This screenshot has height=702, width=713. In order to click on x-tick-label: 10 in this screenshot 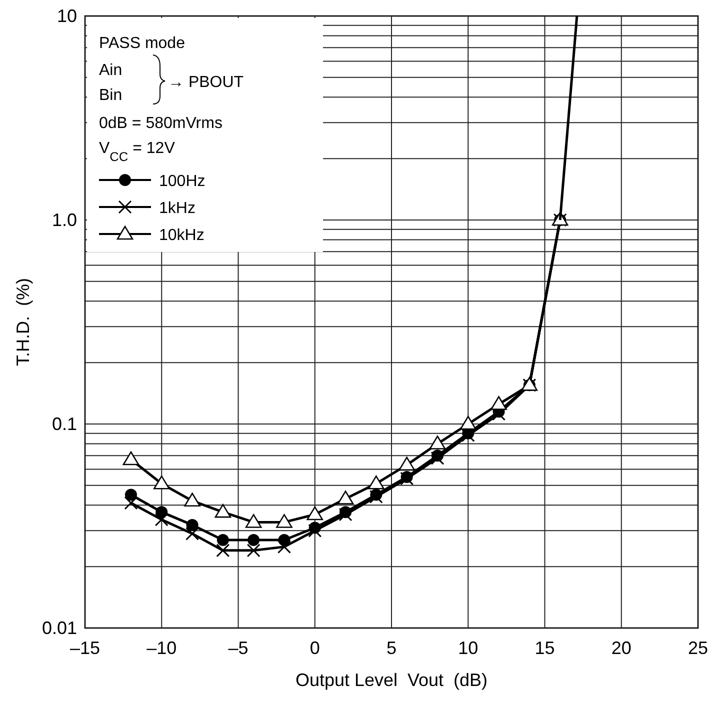, I will do `click(468, 648)`.